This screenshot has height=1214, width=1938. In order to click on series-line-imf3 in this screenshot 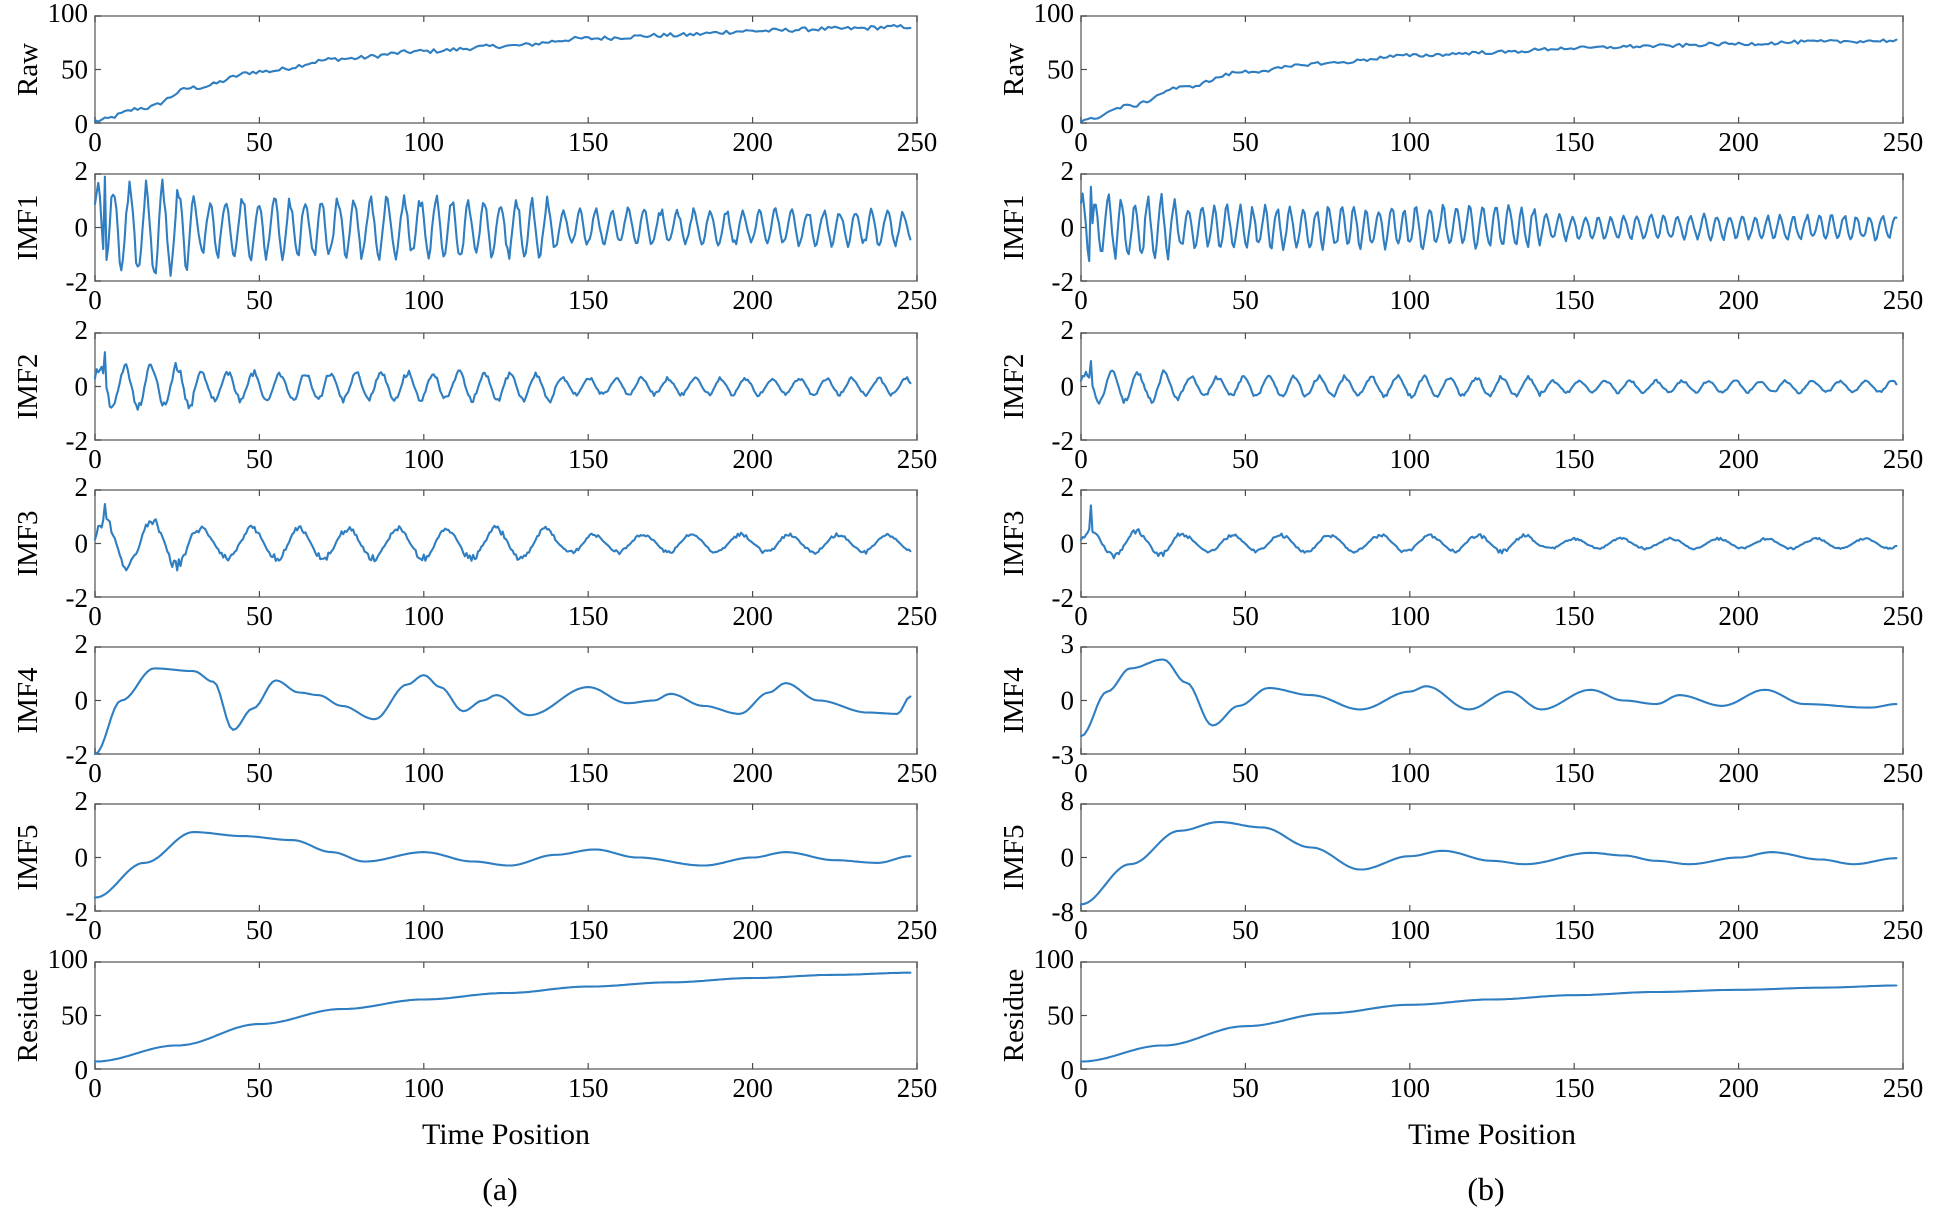, I will do `click(1488, 532)`.